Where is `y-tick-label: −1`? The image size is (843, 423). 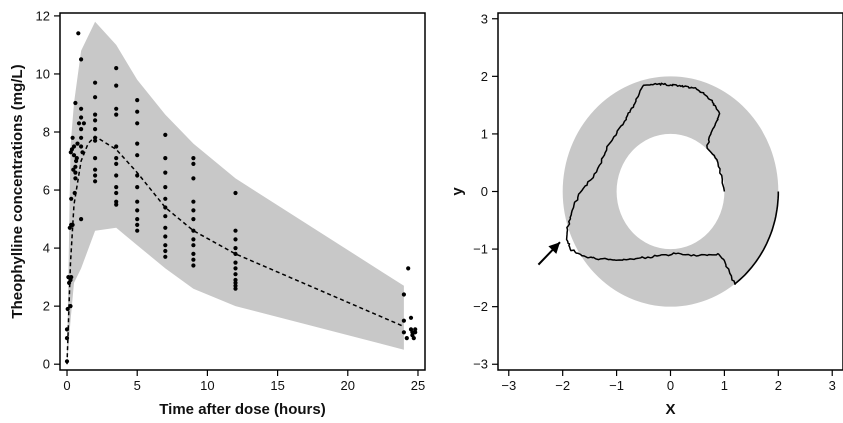 y-tick-label: −1 is located at coordinates (480, 249).